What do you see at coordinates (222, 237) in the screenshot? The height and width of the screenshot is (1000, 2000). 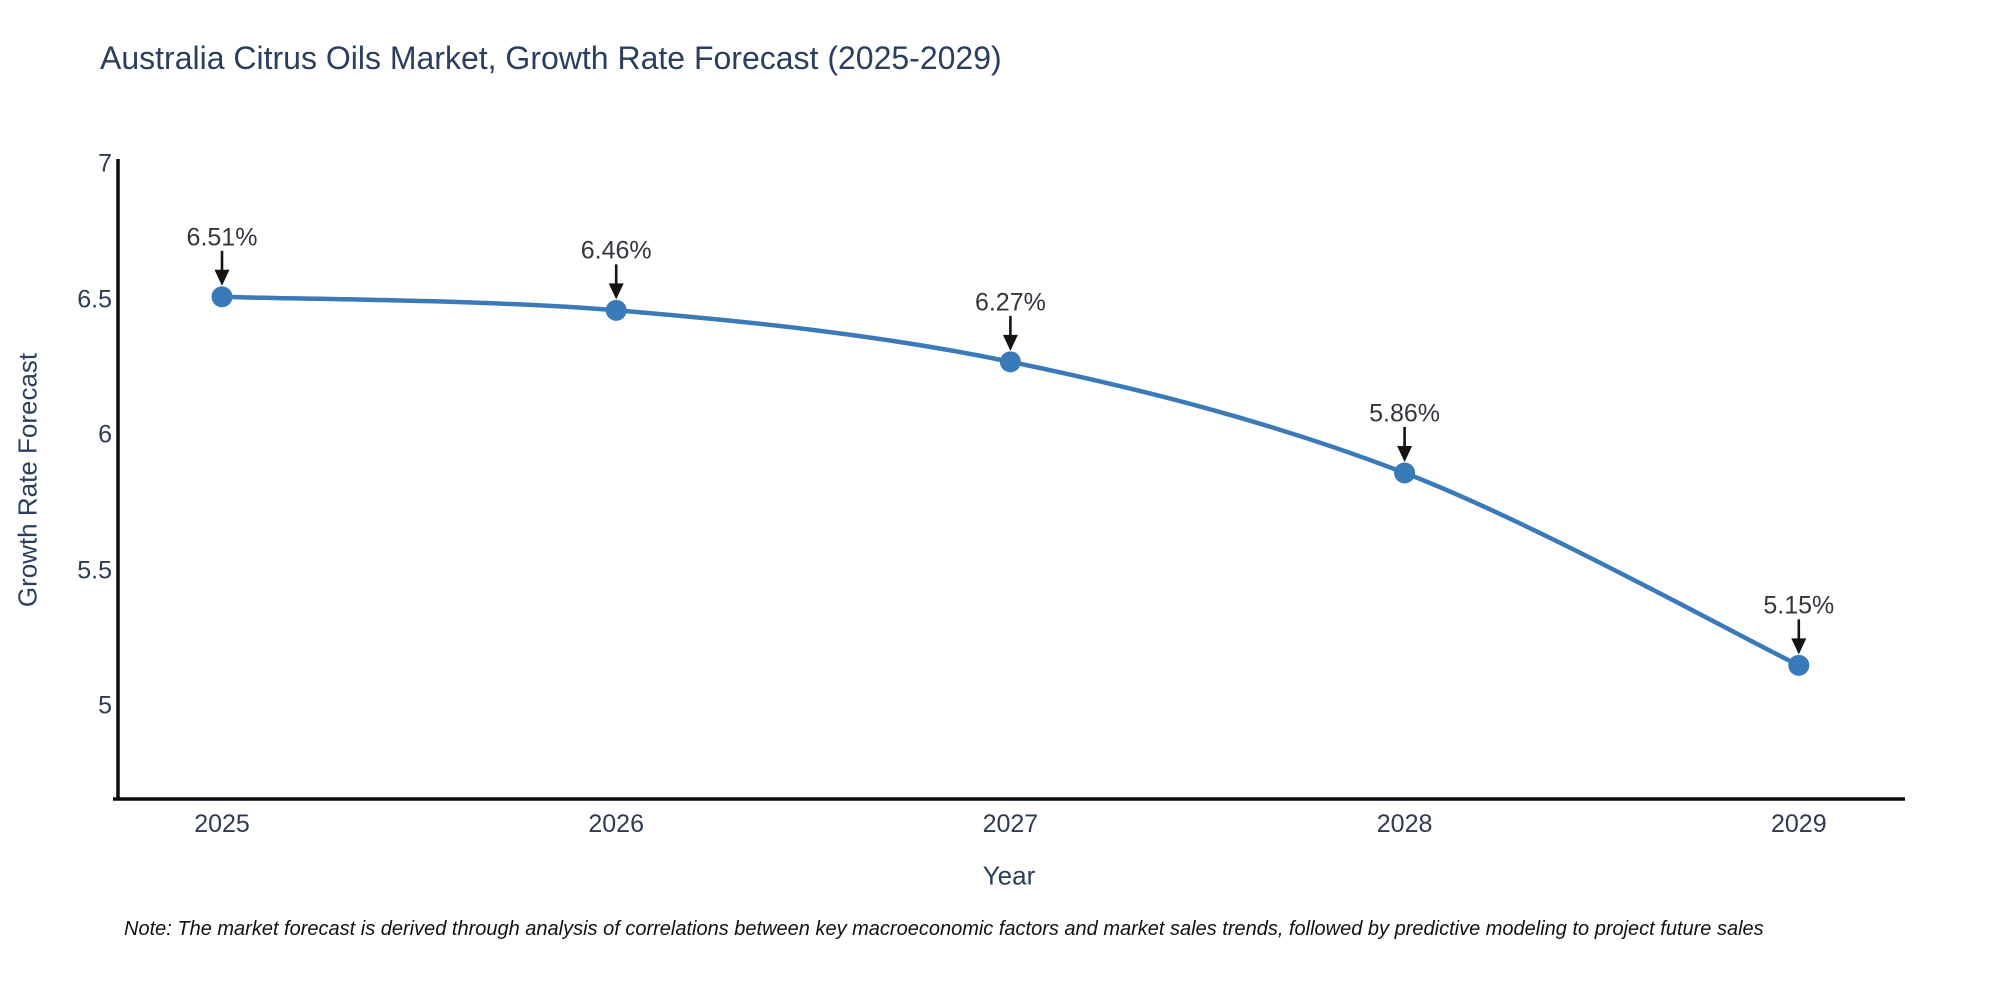 I see `data-point-annotation: 6.51%` at bounding box center [222, 237].